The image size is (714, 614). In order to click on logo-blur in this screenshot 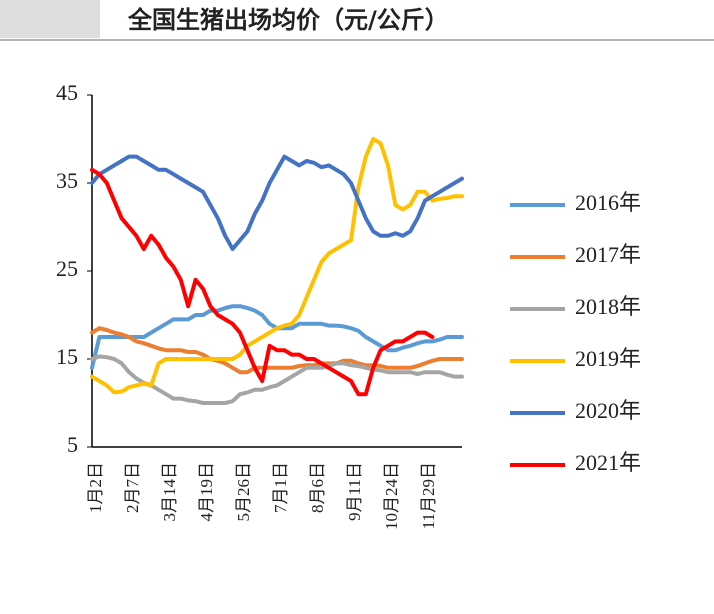, I will do `click(50, 19)`.